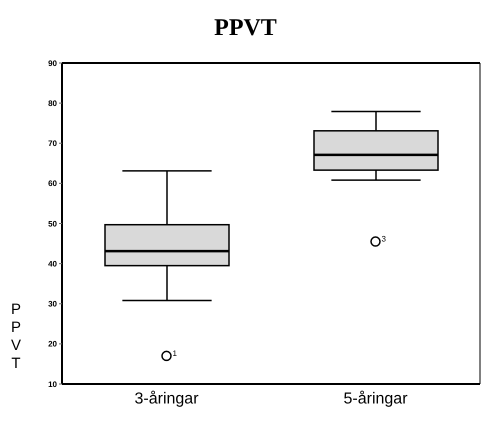  Describe the element at coordinates (53, 304) in the screenshot. I see `y-tick-label: 30` at that location.